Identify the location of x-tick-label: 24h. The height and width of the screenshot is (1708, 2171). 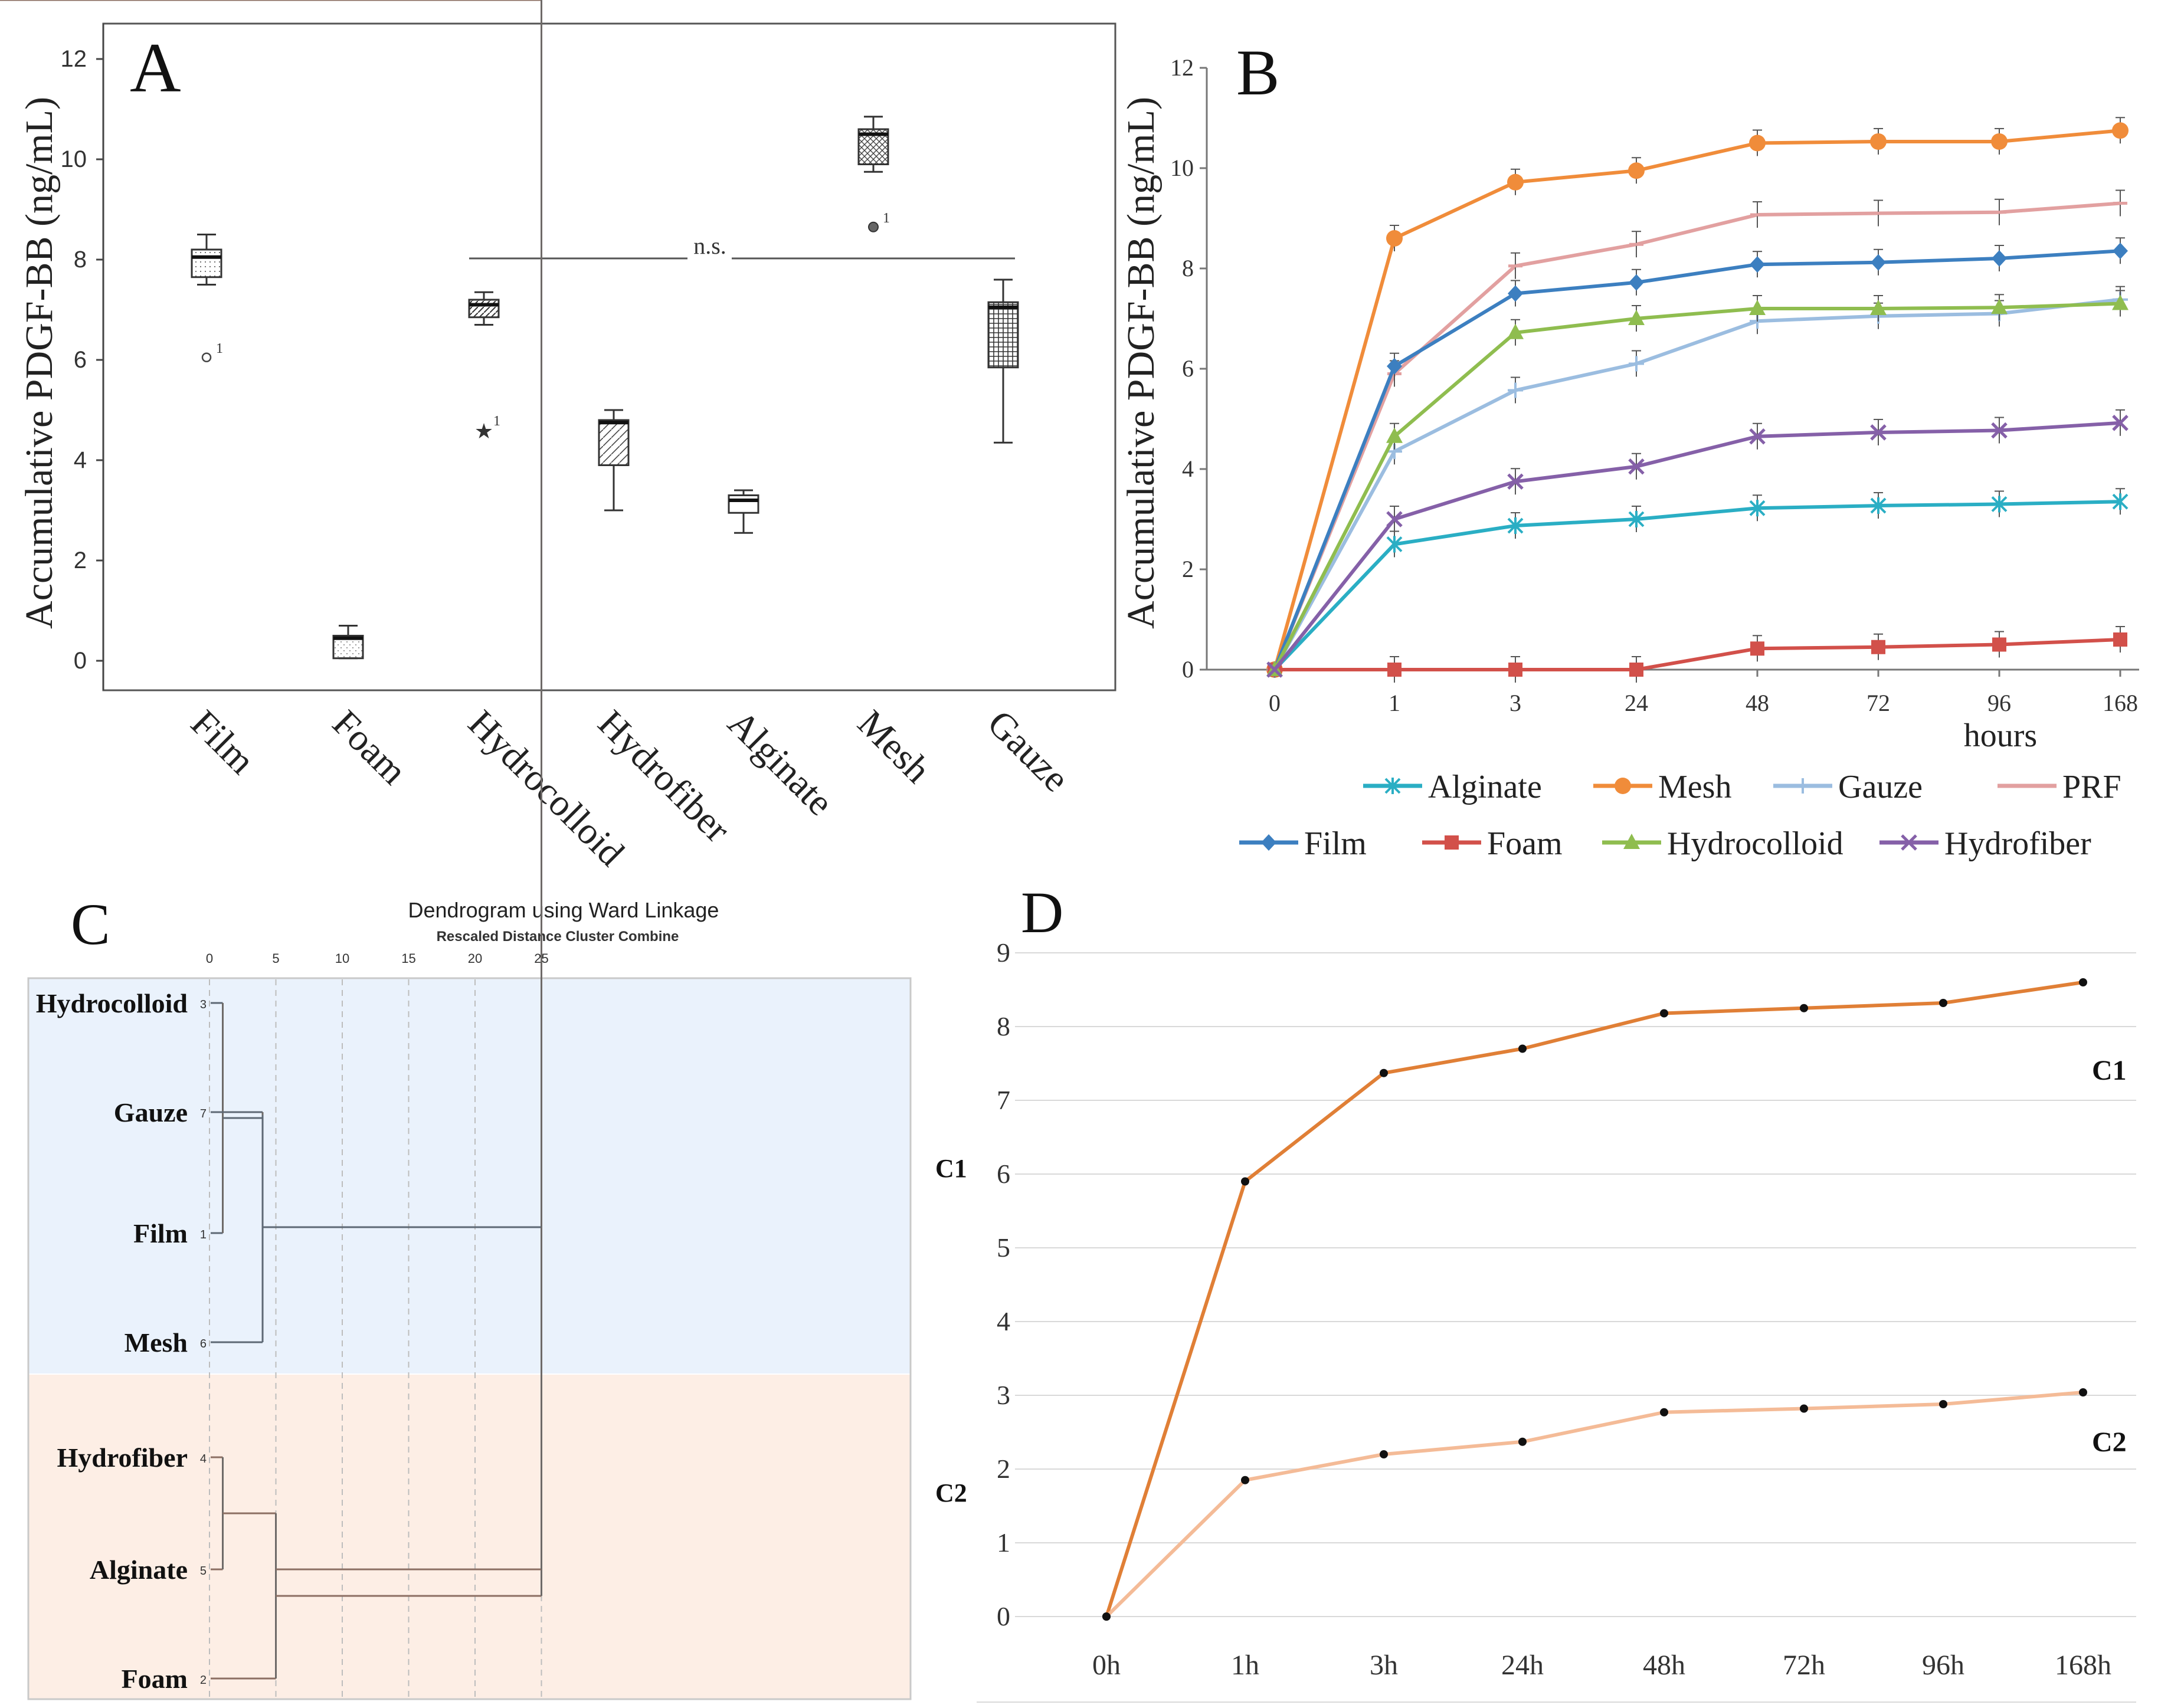
(1522, 1665).